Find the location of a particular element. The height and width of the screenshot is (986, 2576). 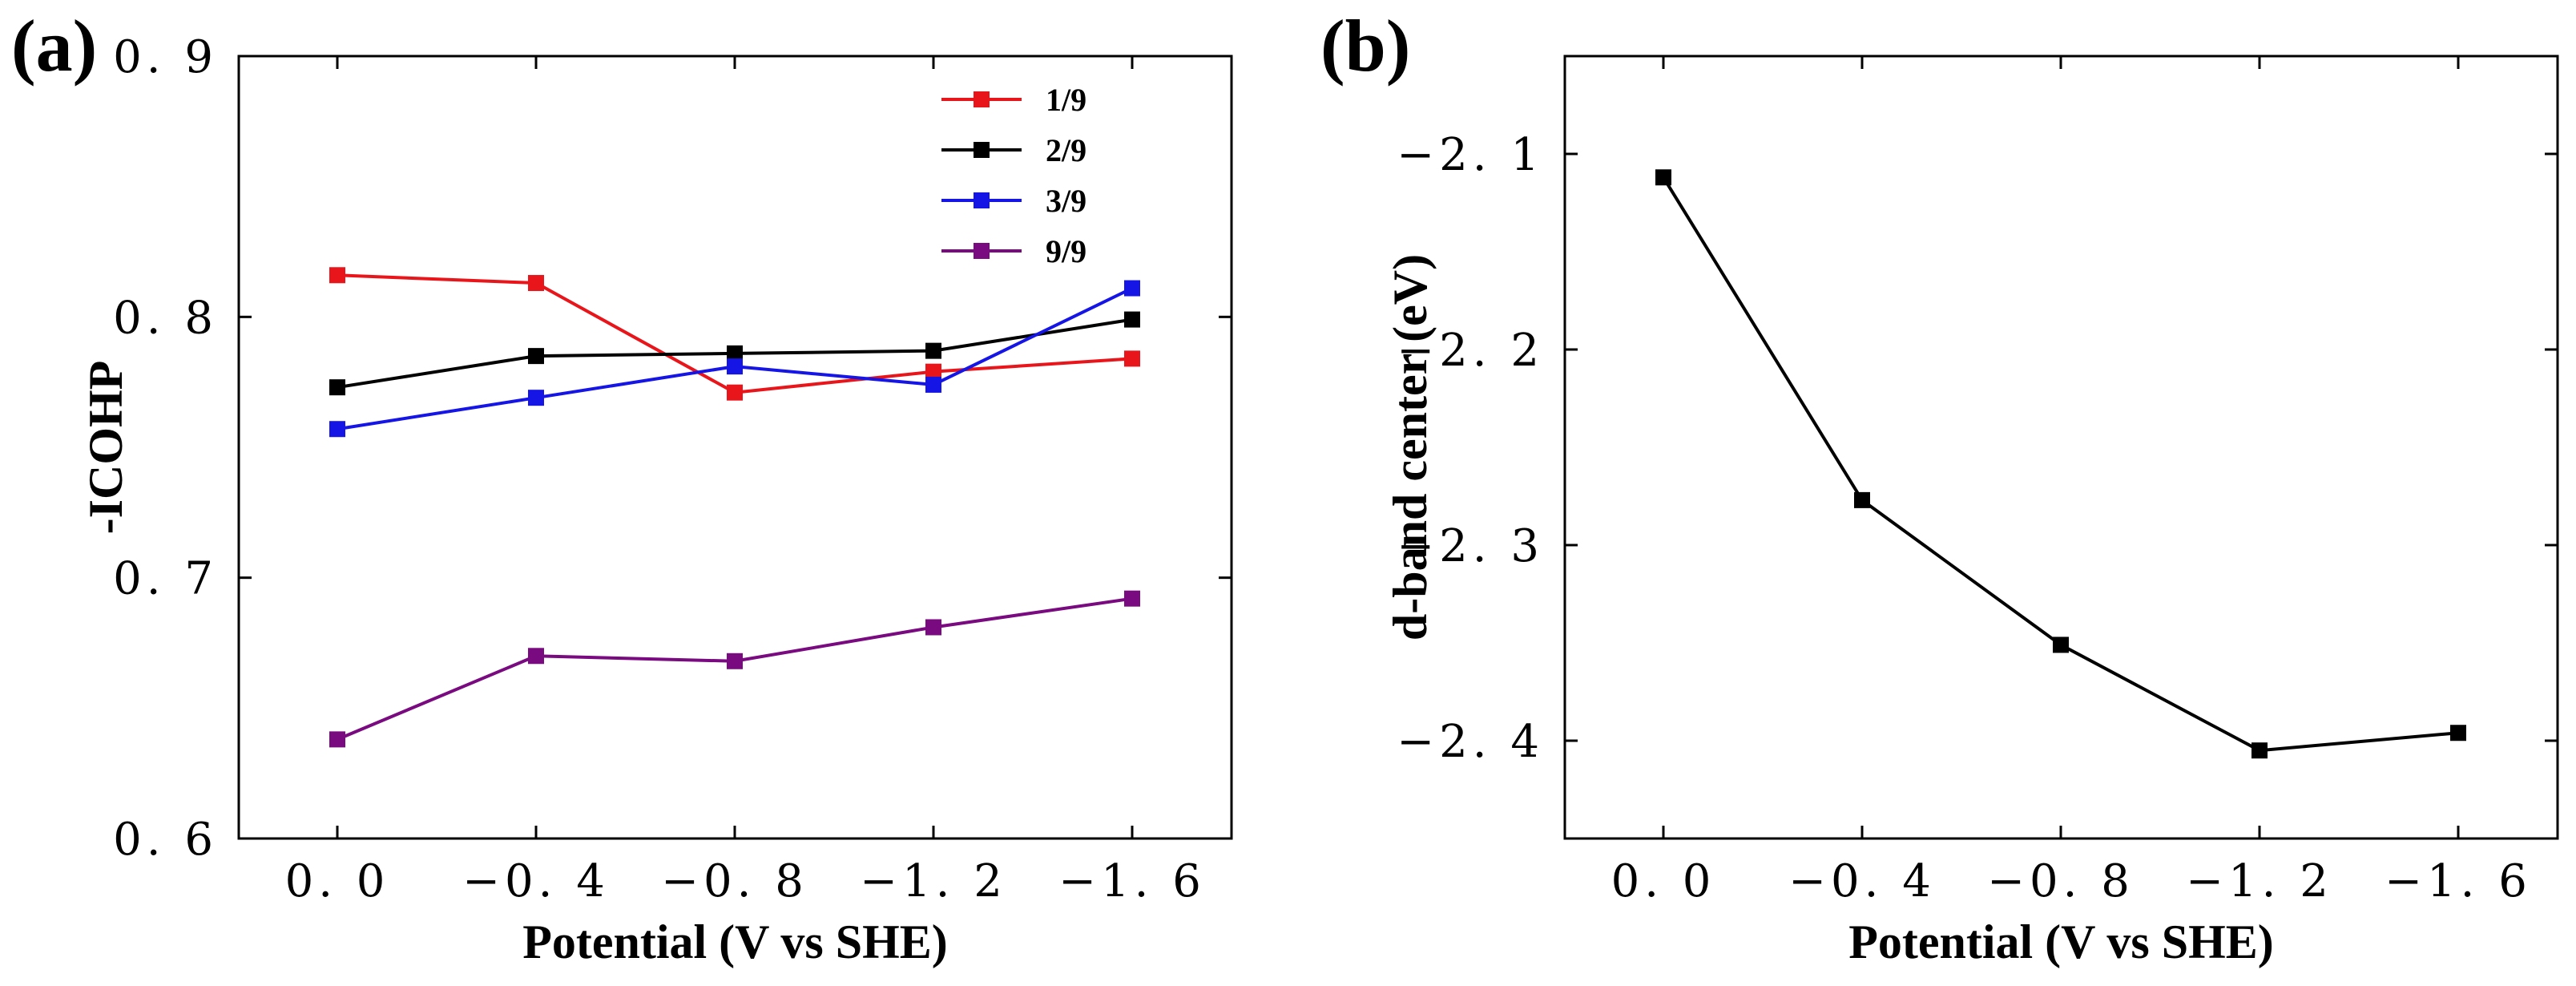

panel-label-a: (a) is located at coordinates (54, 46).